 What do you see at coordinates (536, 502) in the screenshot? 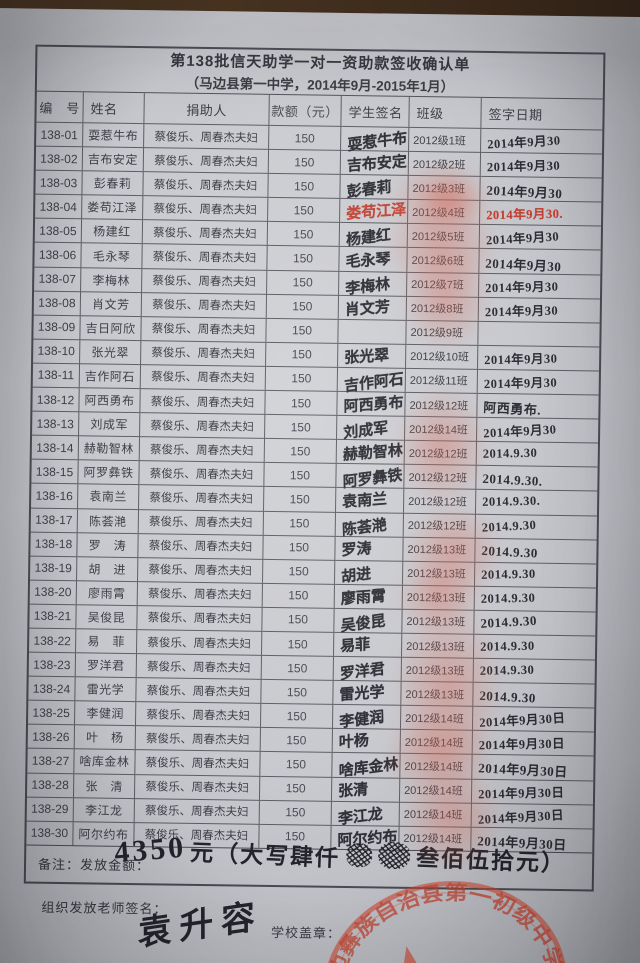
I see `date-cell: 2014.9.30.` at bounding box center [536, 502].